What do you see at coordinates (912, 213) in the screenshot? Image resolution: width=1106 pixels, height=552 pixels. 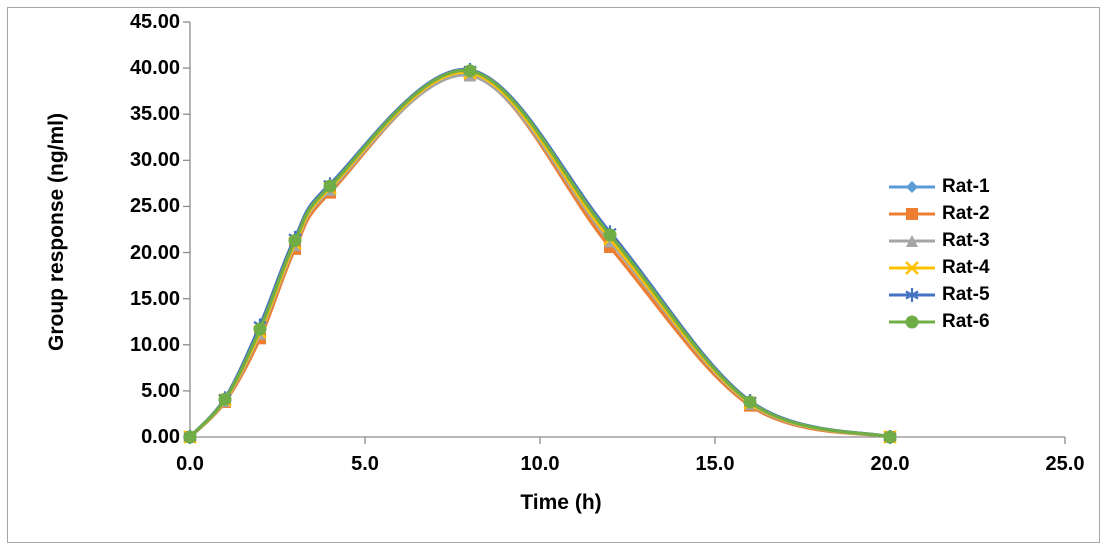 I see `square-marker-icon` at bounding box center [912, 213].